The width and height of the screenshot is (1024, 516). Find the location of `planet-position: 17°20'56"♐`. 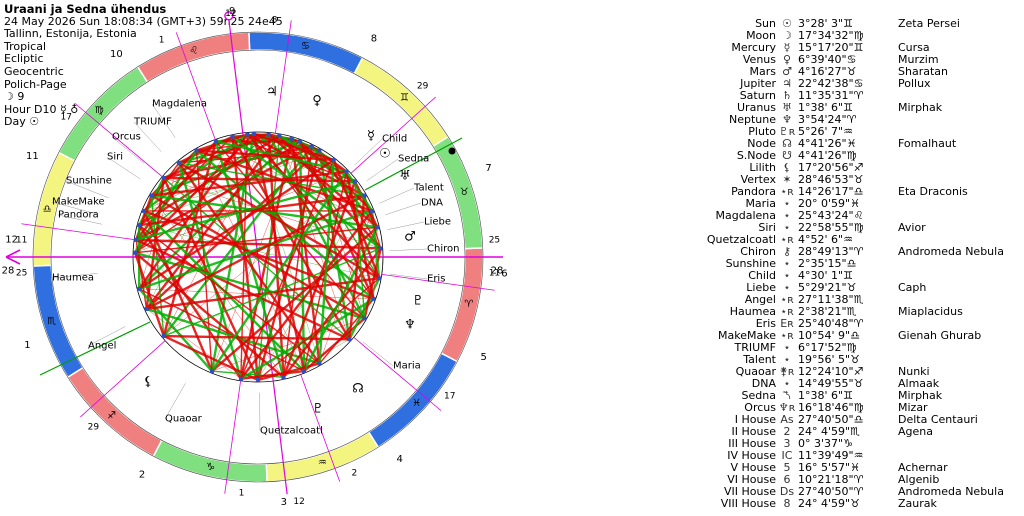

planet-position: 17°20'56"♐ is located at coordinates (831, 167).